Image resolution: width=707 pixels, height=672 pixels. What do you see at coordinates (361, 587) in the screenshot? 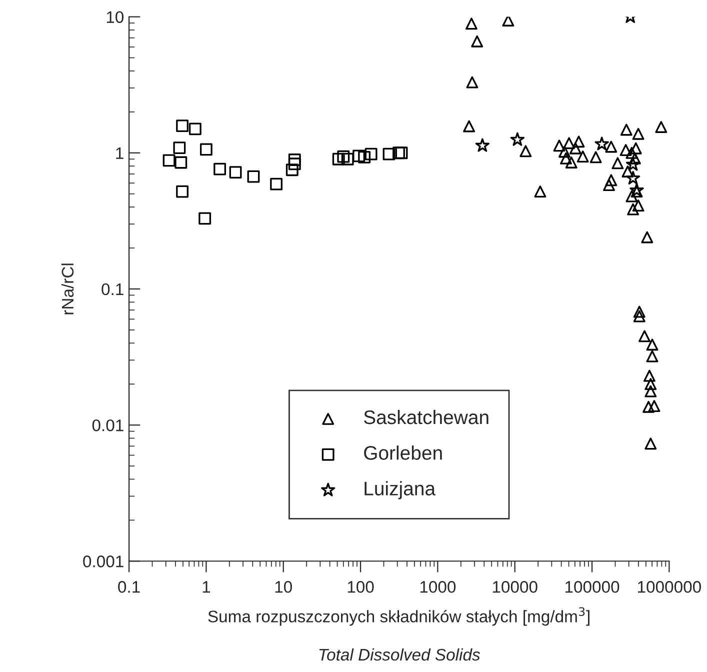
I see `x-tick-label: 100` at bounding box center [361, 587].